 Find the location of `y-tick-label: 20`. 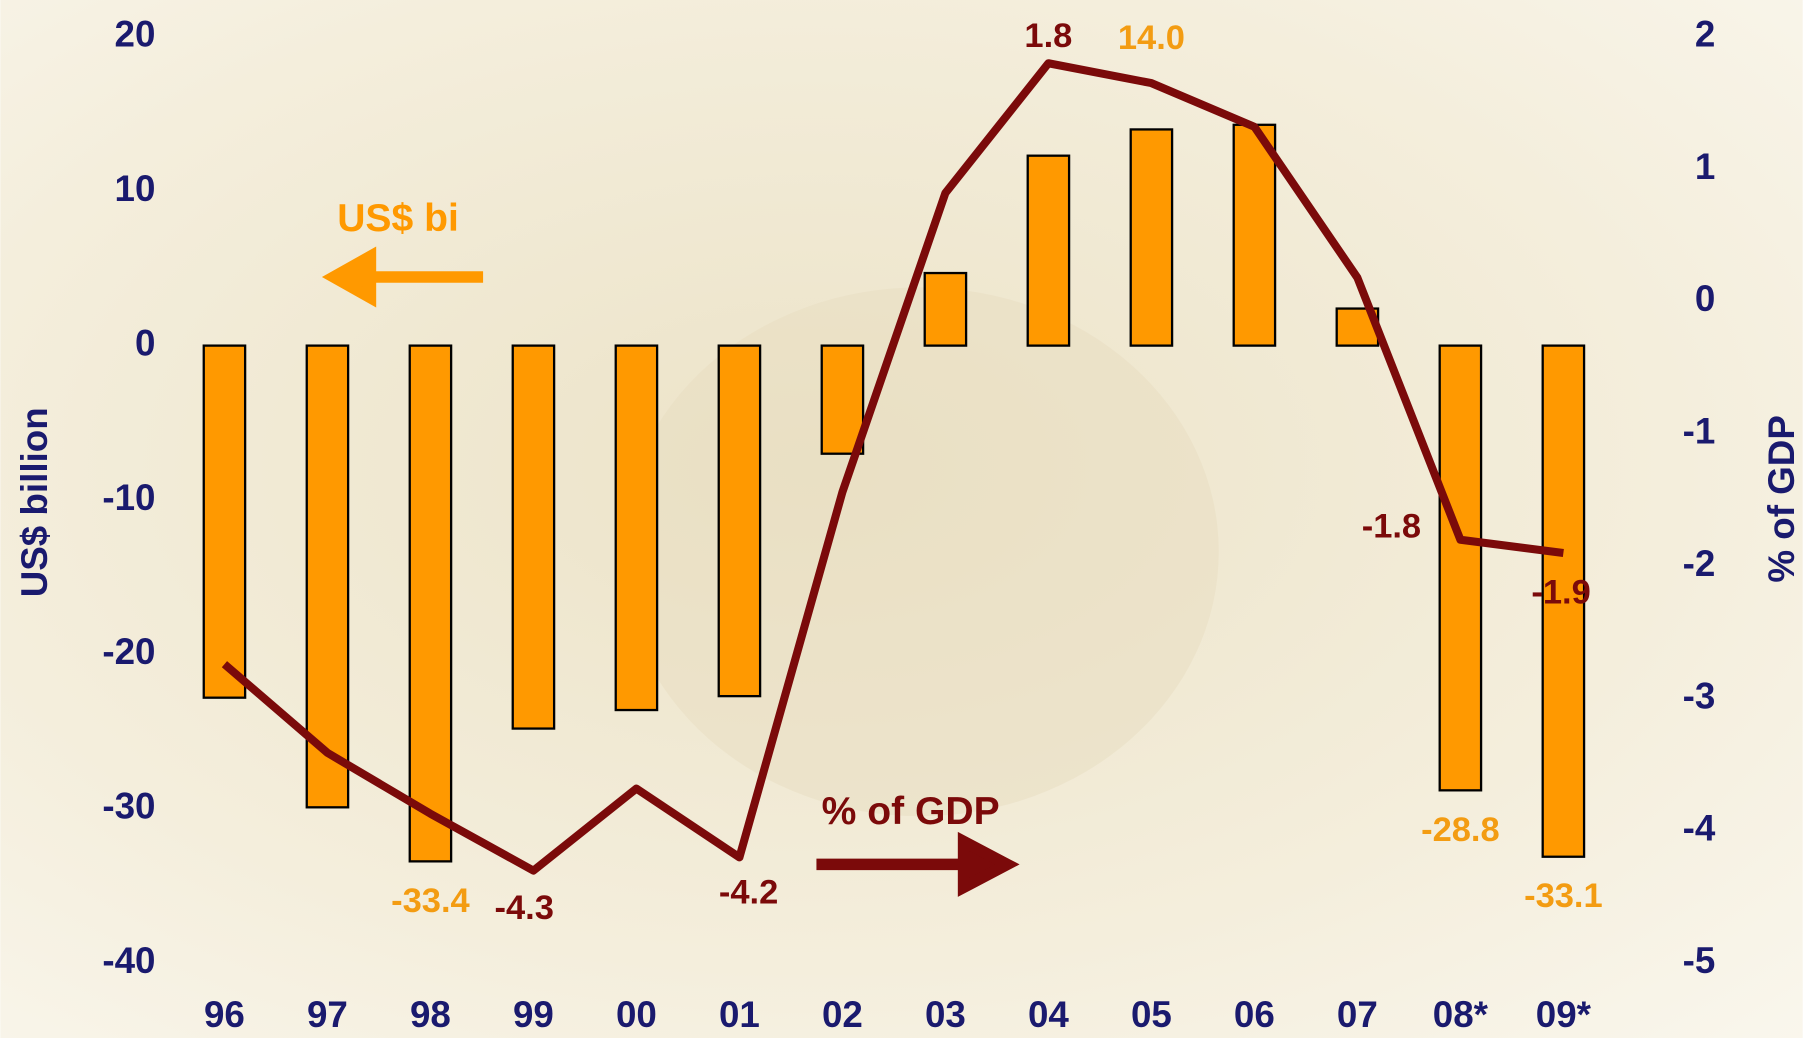

y-tick-label: 20 is located at coordinates (135, 34).